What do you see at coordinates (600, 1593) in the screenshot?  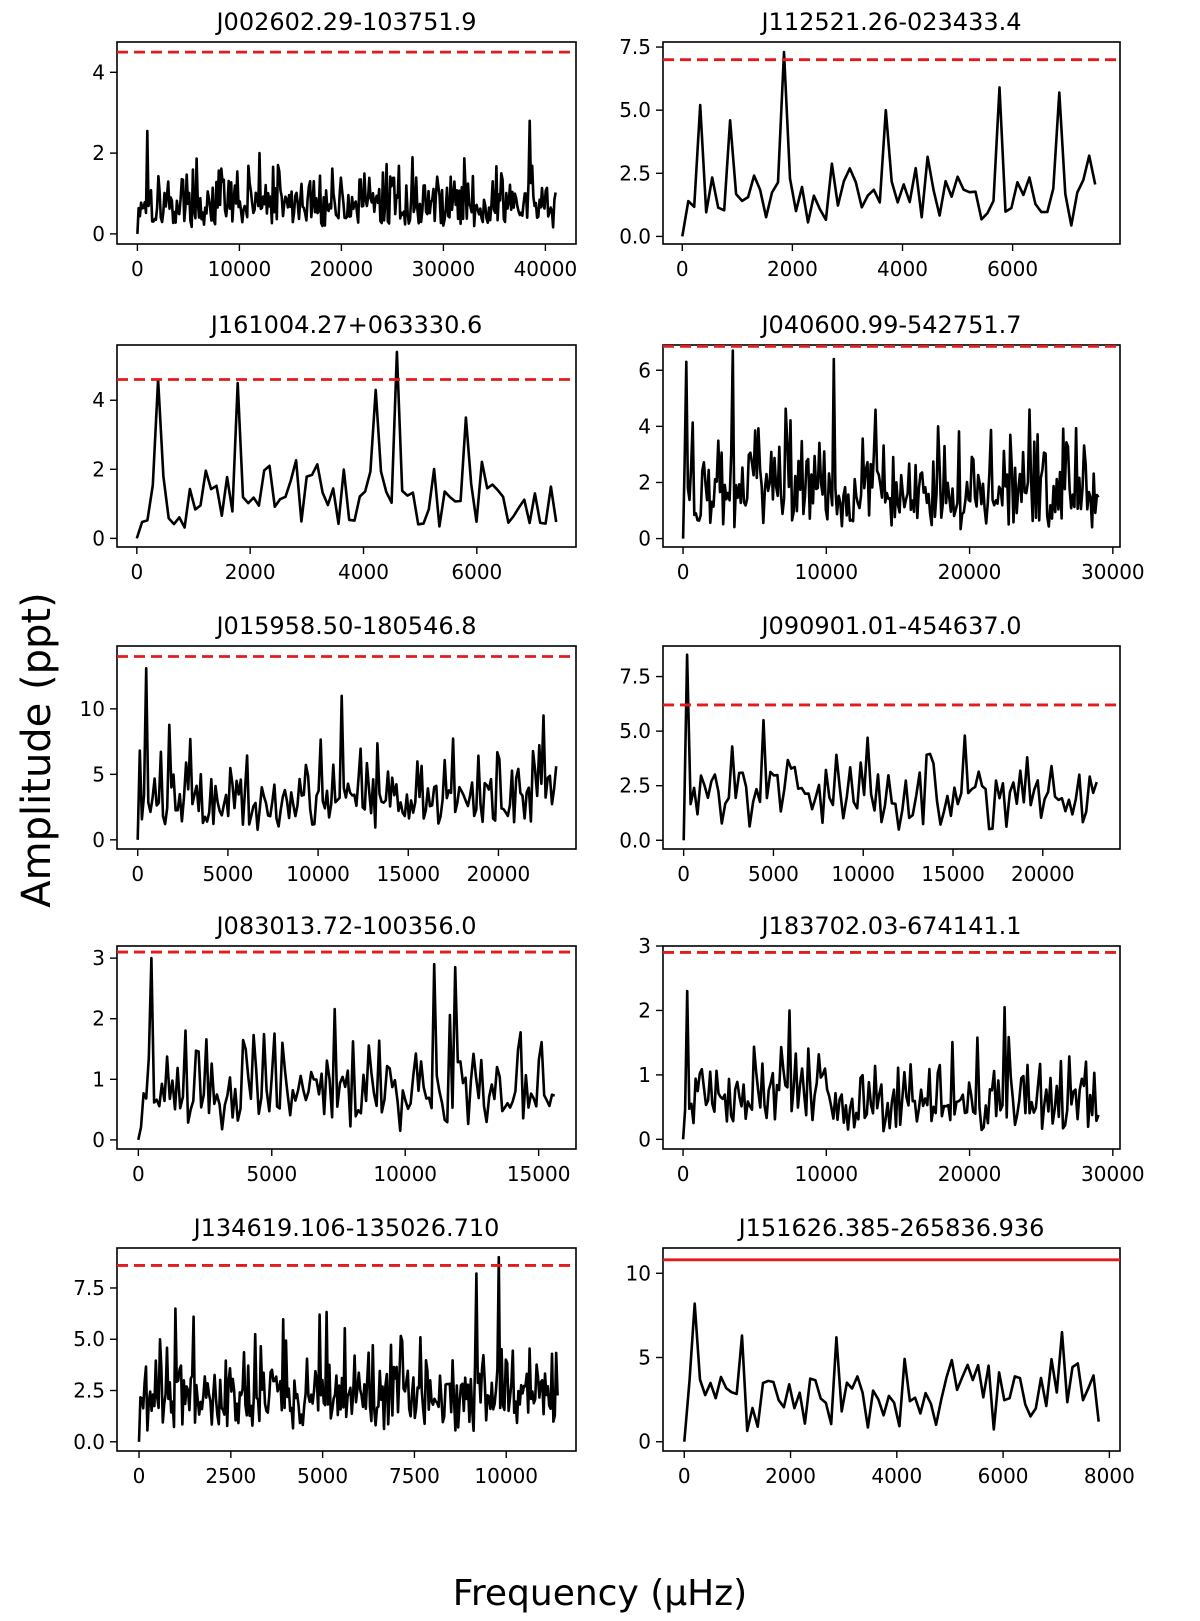 I see `figure-xlabel: Frequency (μHz)` at bounding box center [600, 1593].